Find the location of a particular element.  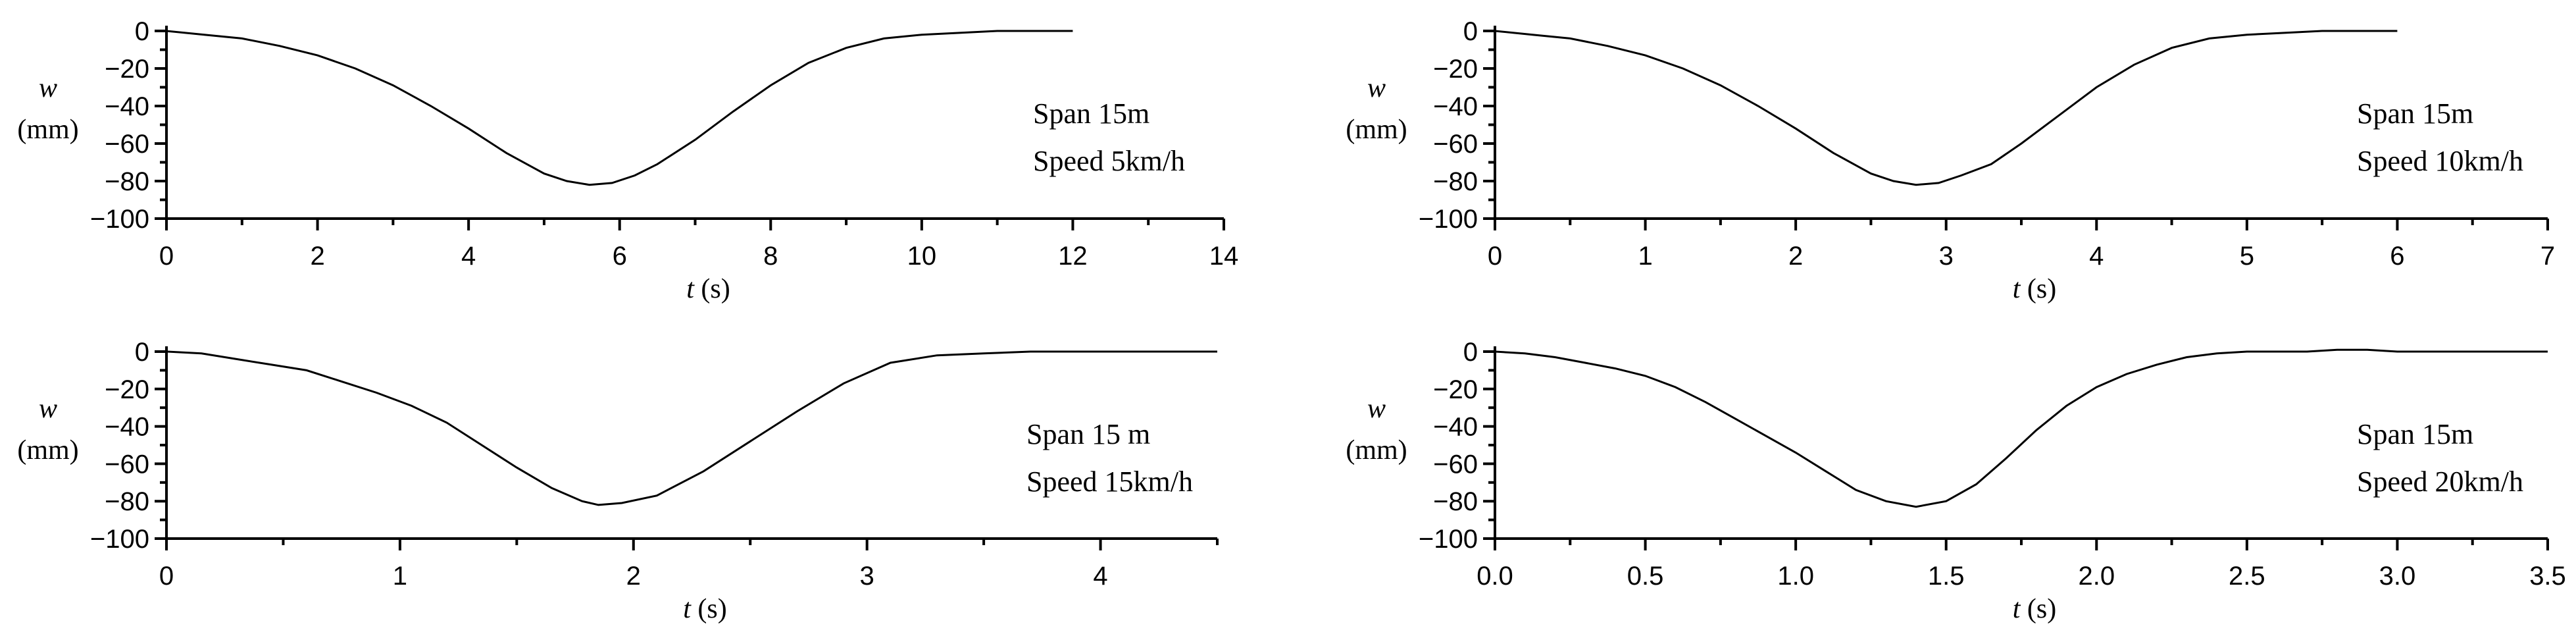

x-tick-label: 0.0 is located at coordinates (1495, 576).